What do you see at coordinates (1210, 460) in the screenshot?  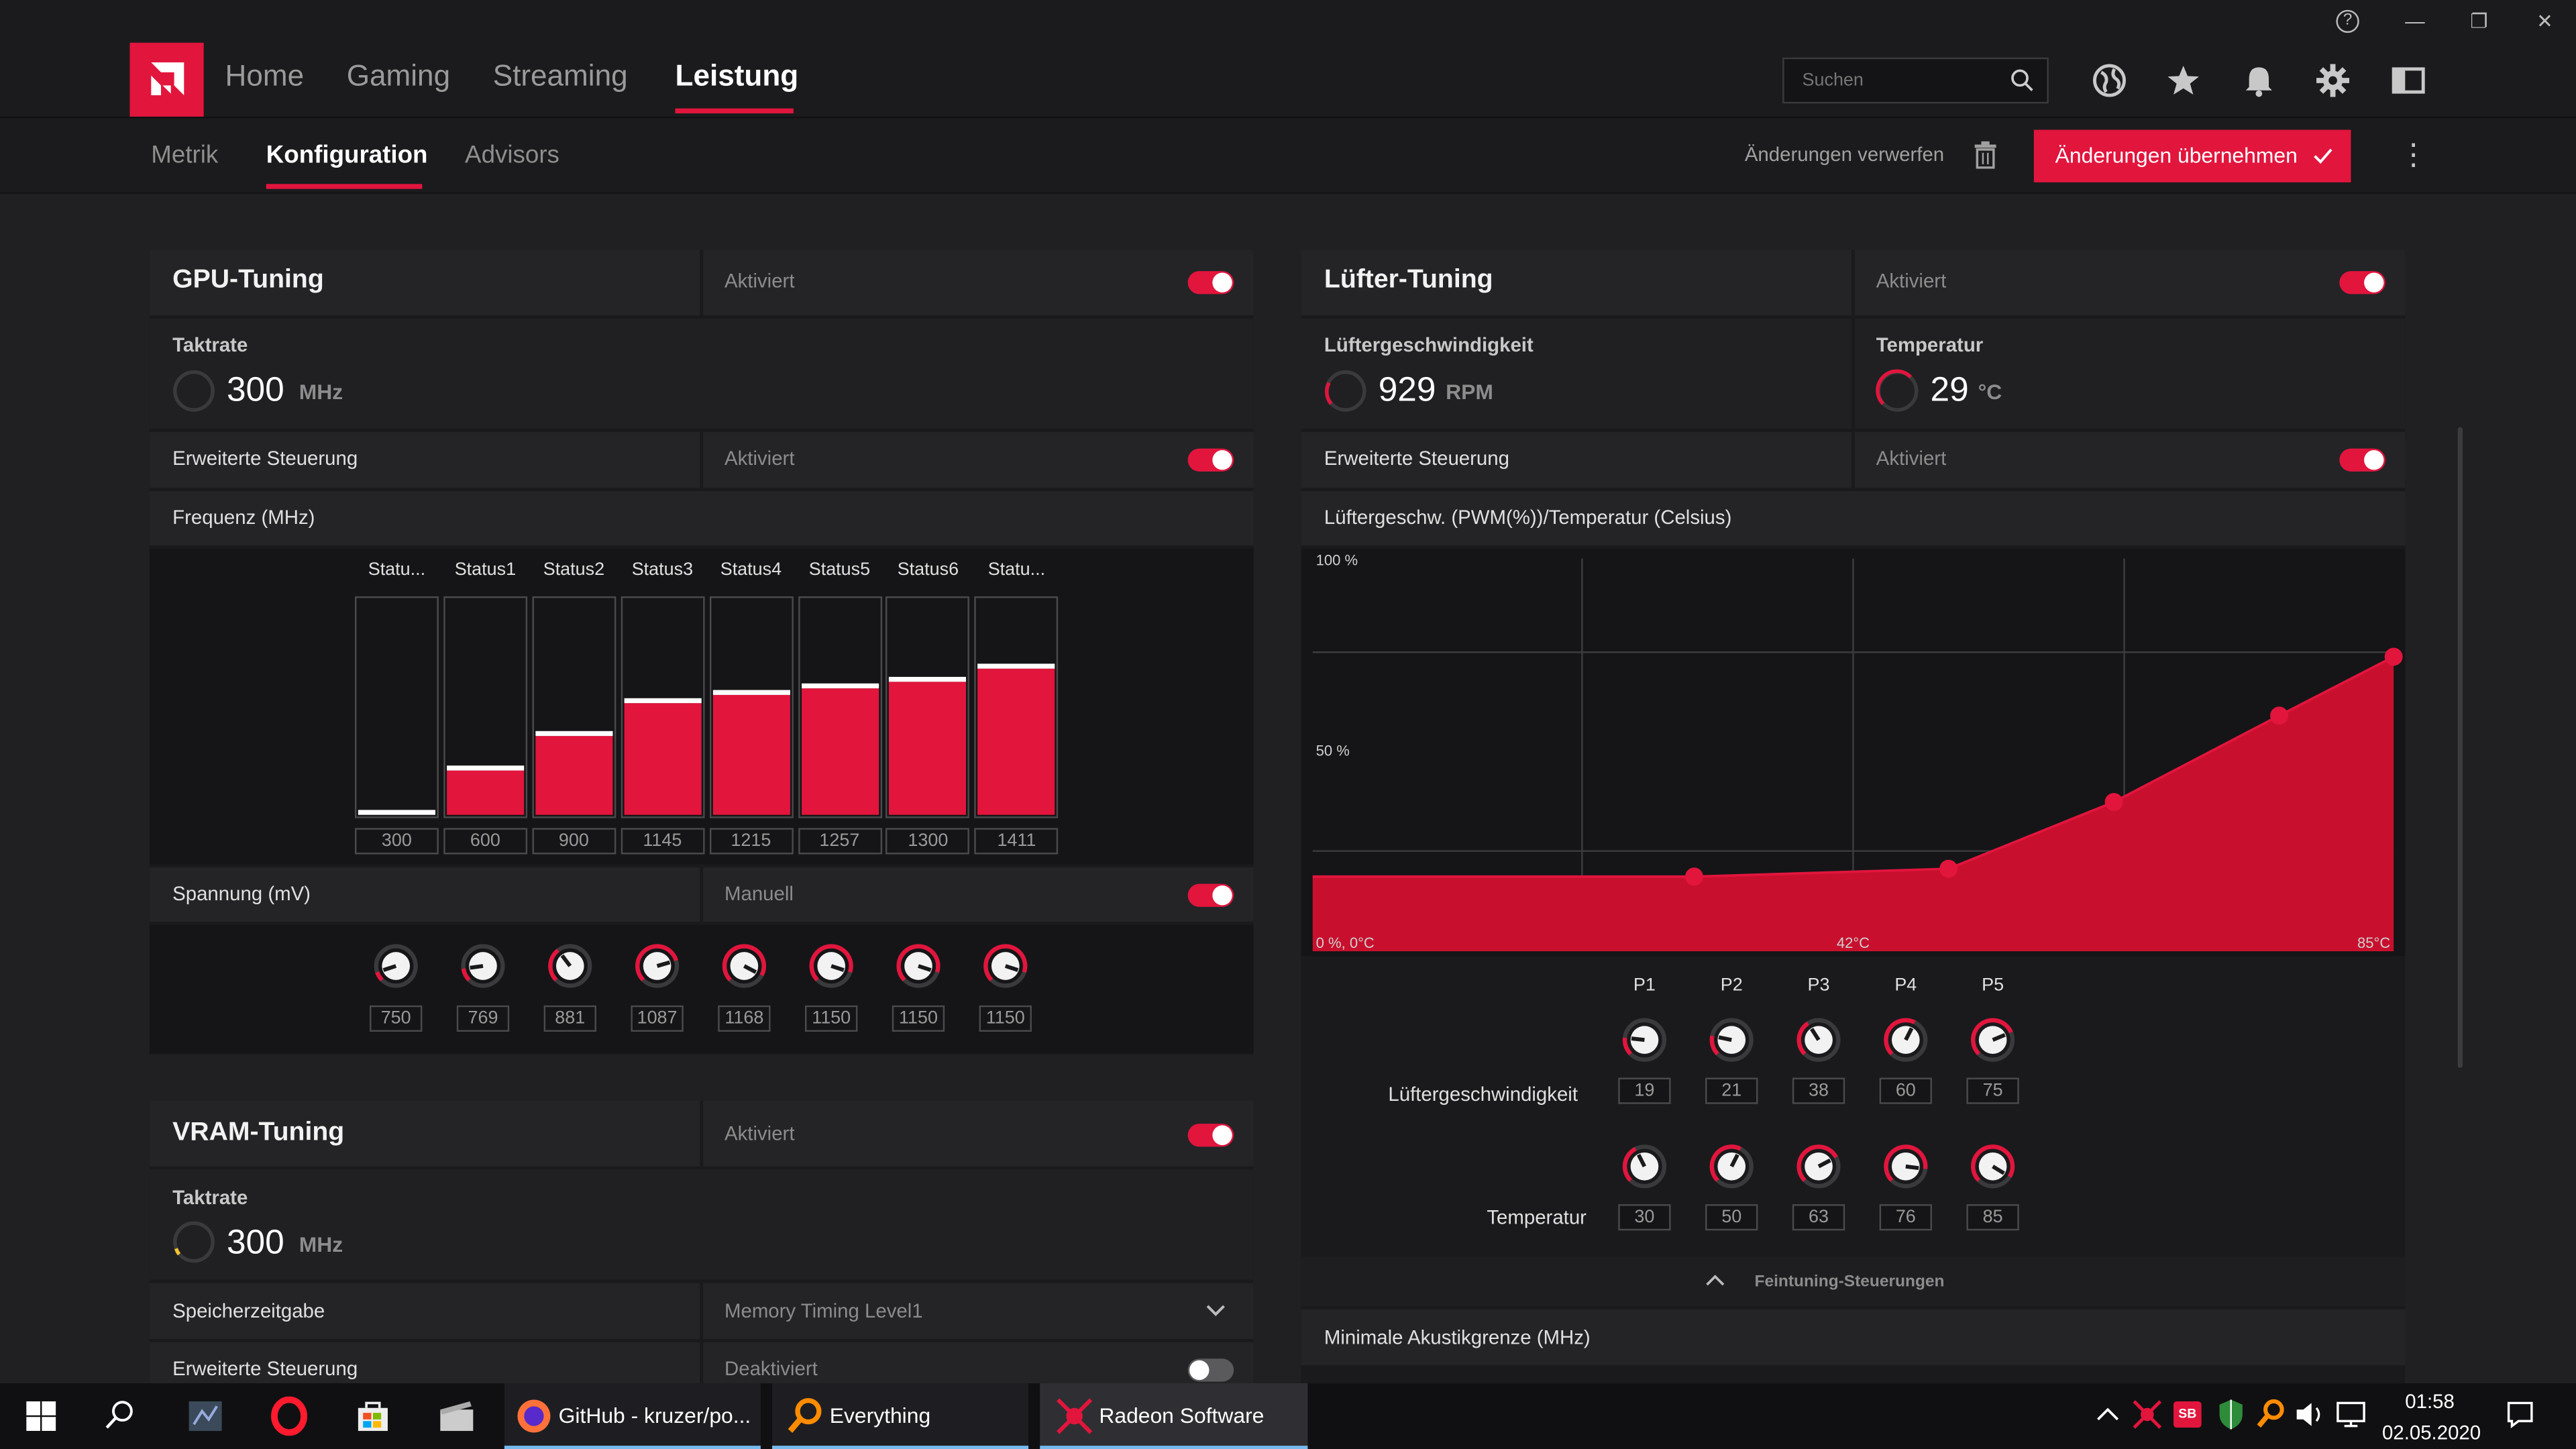 I see `gpu-advanced-toggle` at bounding box center [1210, 460].